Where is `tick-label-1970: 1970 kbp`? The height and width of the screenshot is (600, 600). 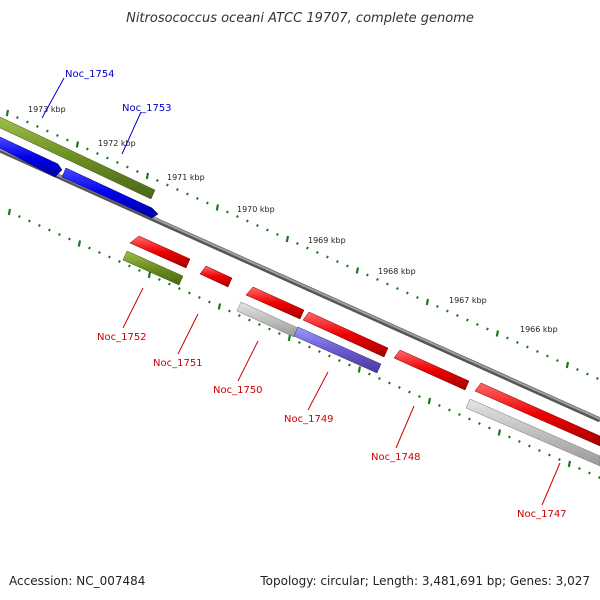
tick-label-1970: 1970 kbp is located at coordinates (256, 209).